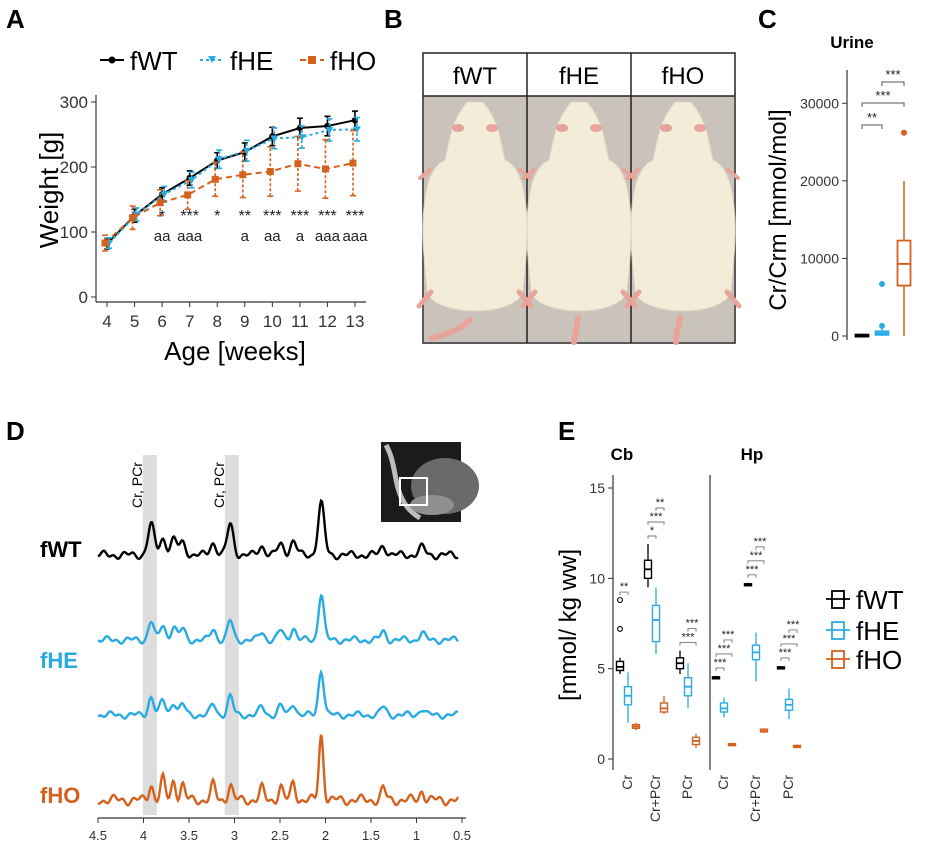 This screenshot has height=856, width=935. Describe the element at coordinates (216, 321) in the screenshot. I see `x-tick-label: 8` at that location.